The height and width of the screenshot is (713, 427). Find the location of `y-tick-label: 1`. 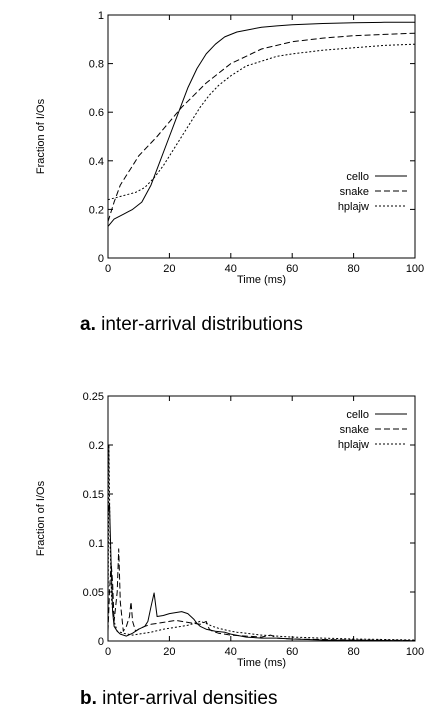

y-tick-label: 1 is located at coordinates (101, 16).